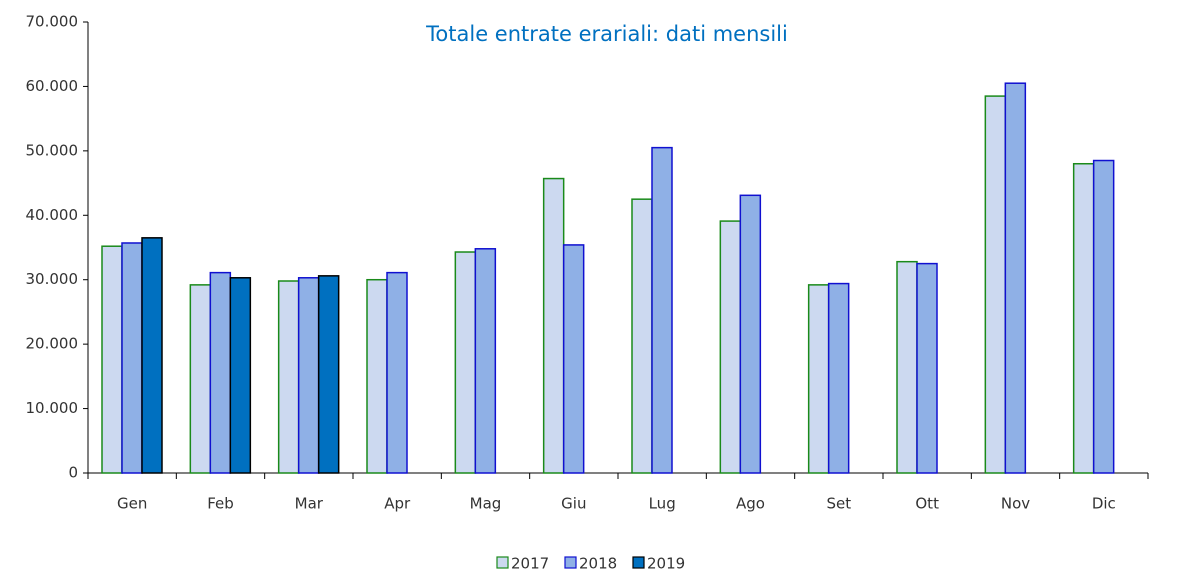 The image size is (1186, 576). Describe the element at coordinates (52, 344) in the screenshot. I see `y-tick-label: 20.000` at that location.